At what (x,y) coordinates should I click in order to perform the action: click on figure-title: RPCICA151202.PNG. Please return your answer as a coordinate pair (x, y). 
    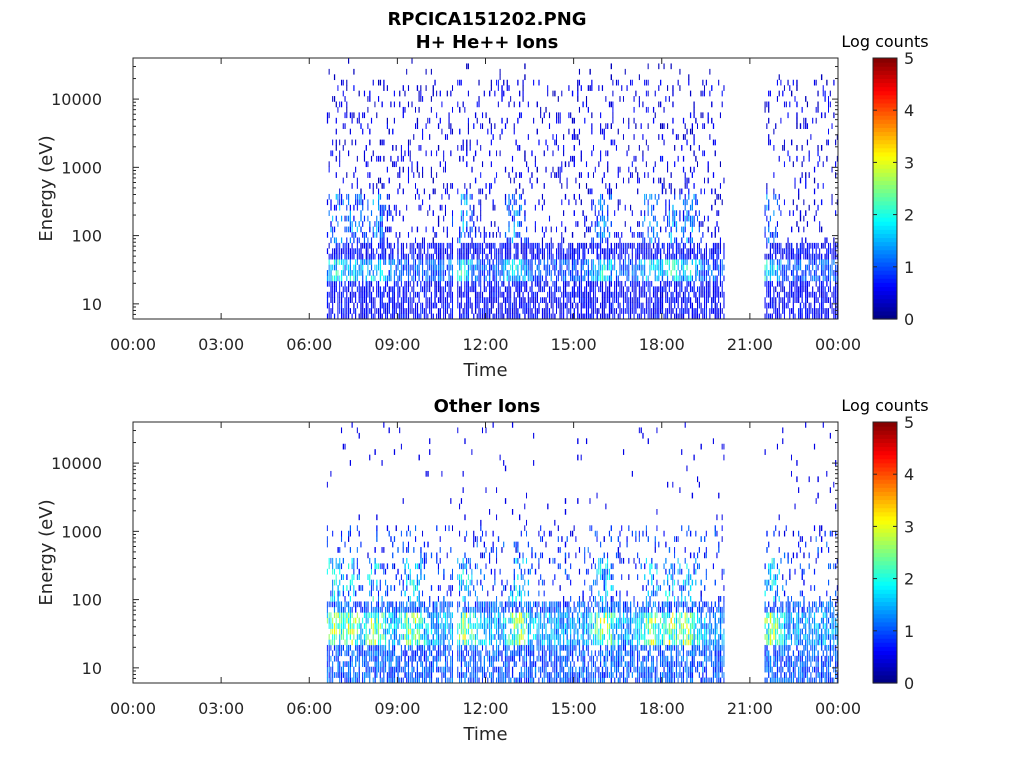
    Looking at the image, I should click on (486, 19).